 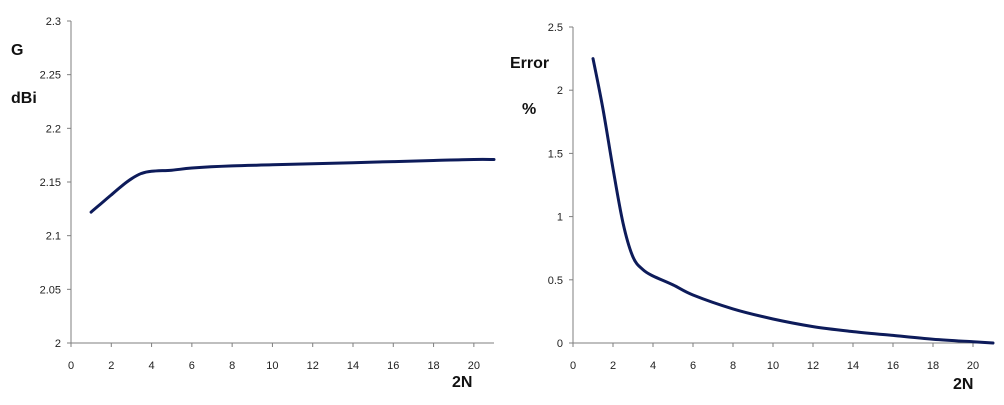 I want to click on y-tick-label: 2.25, so click(x=50, y=76).